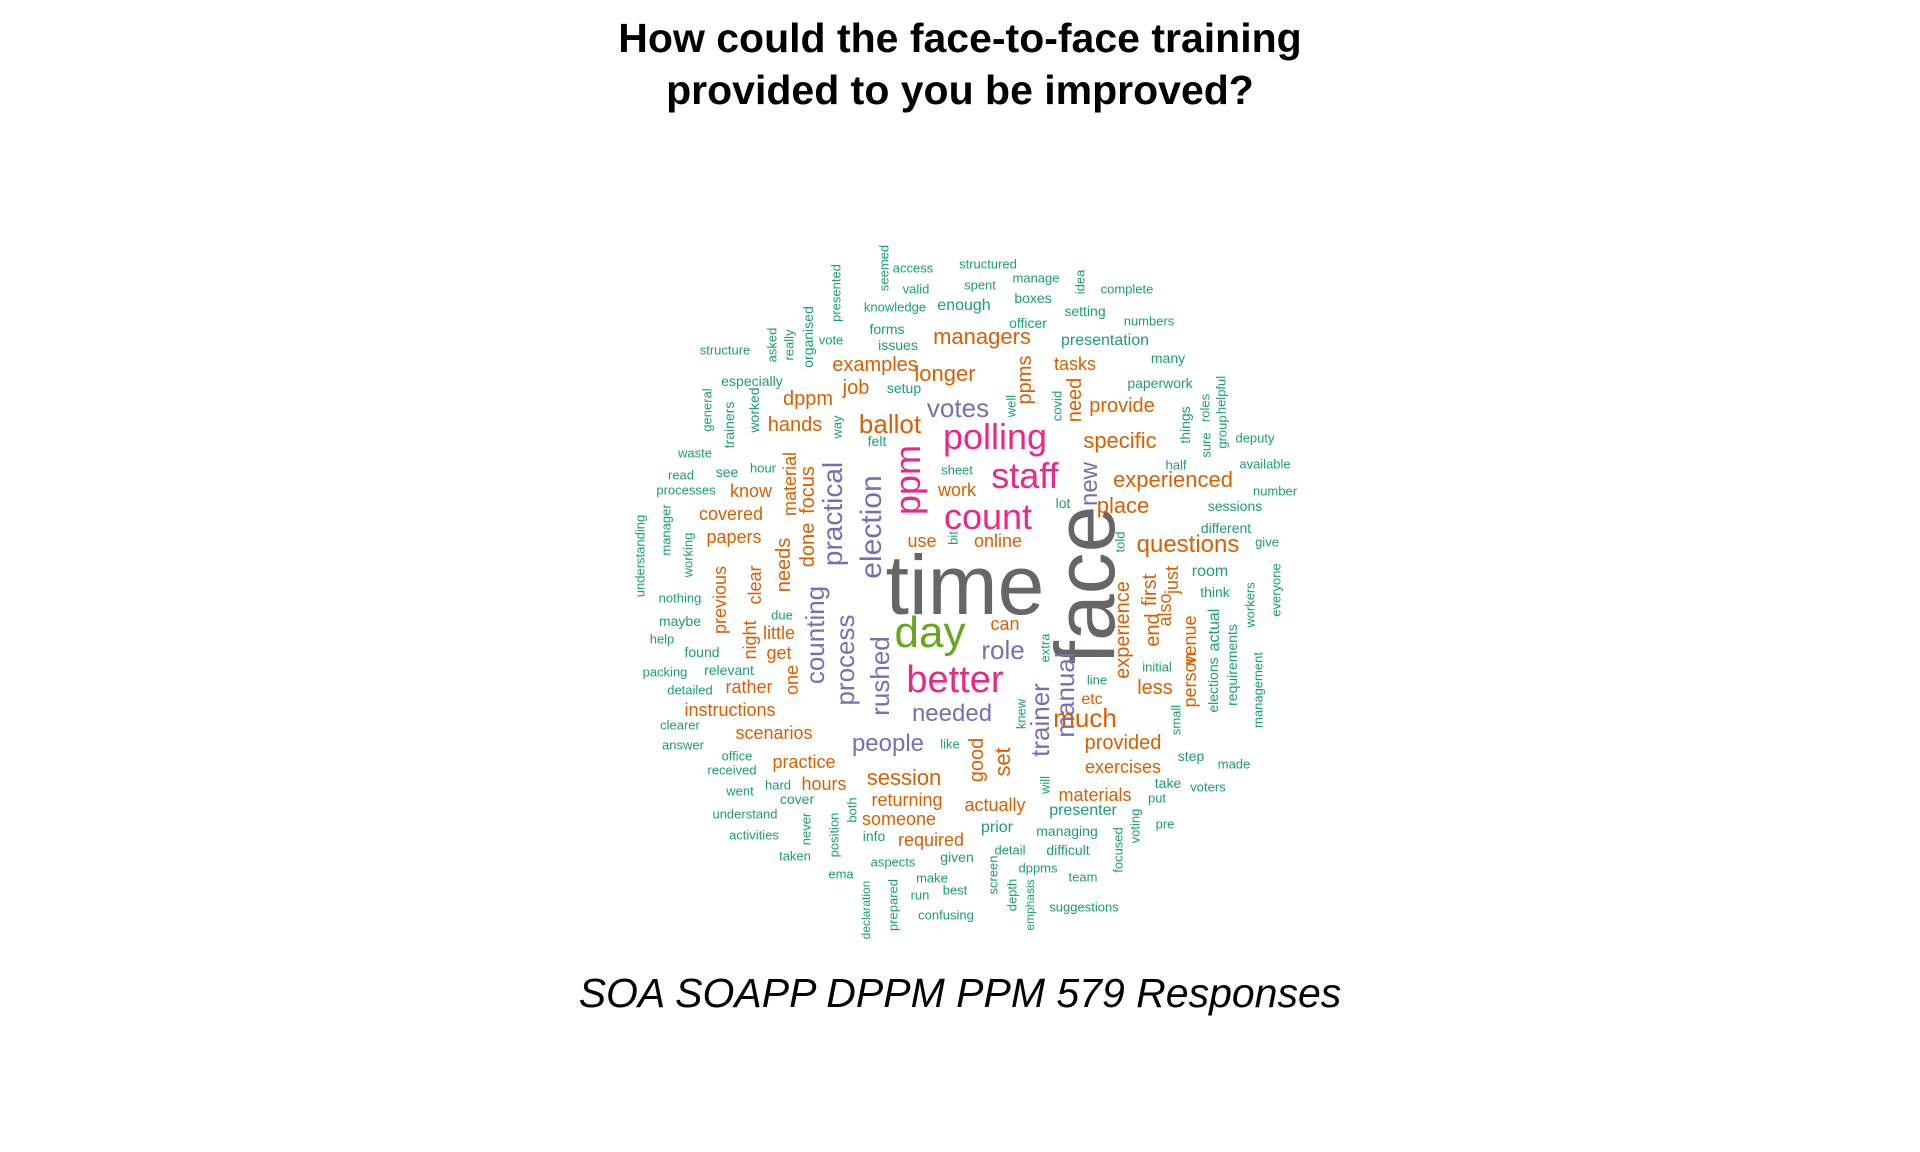  Describe the element at coordinates (960, 90) in the screenshot. I see `chart-title-line-2: provided to you be improved?` at that location.